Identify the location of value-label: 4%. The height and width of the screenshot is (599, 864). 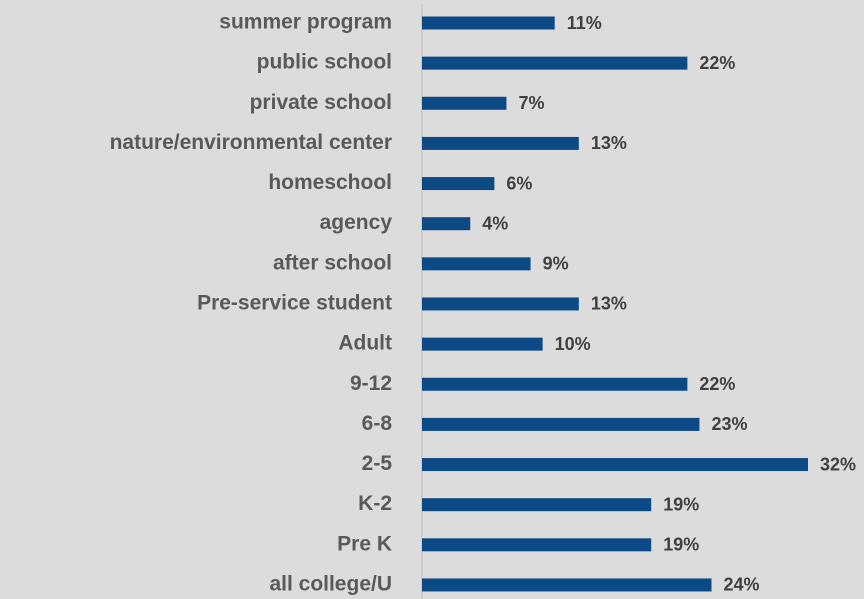
(495, 223).